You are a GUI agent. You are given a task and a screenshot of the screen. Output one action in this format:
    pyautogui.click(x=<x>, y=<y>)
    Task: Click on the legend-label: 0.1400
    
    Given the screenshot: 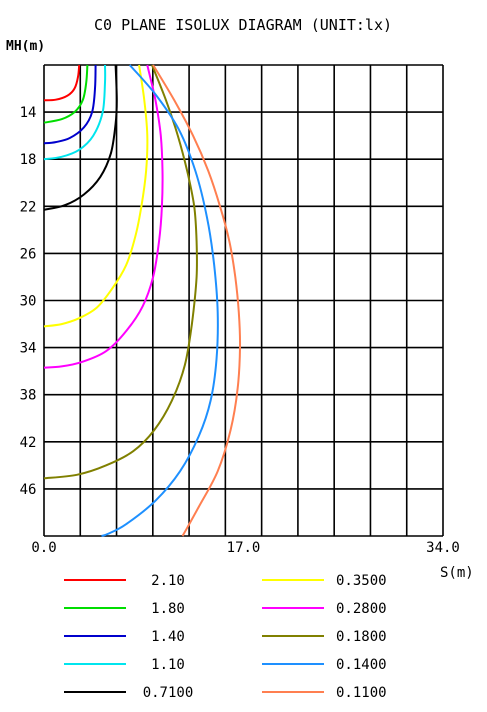 What is the action you would take?
    pyautogui.click(x=361, y=665)
    